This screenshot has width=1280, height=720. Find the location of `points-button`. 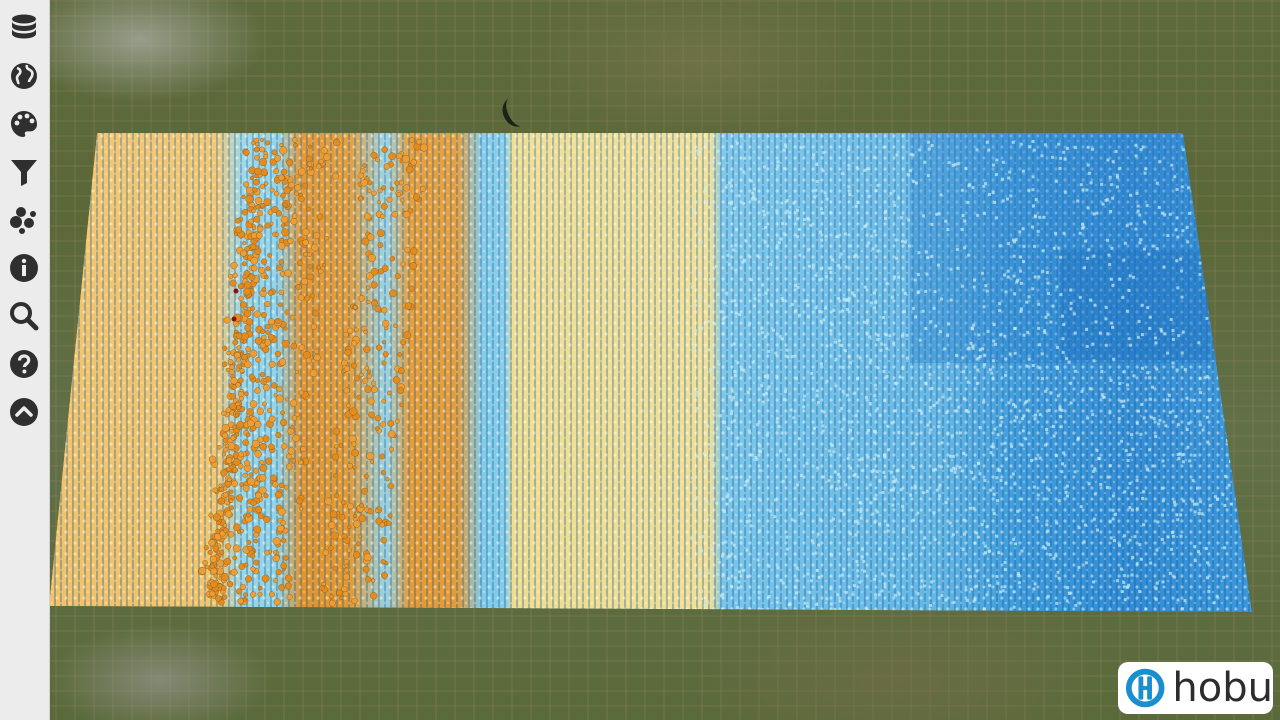

points-button is located at coordinates (24, 220).